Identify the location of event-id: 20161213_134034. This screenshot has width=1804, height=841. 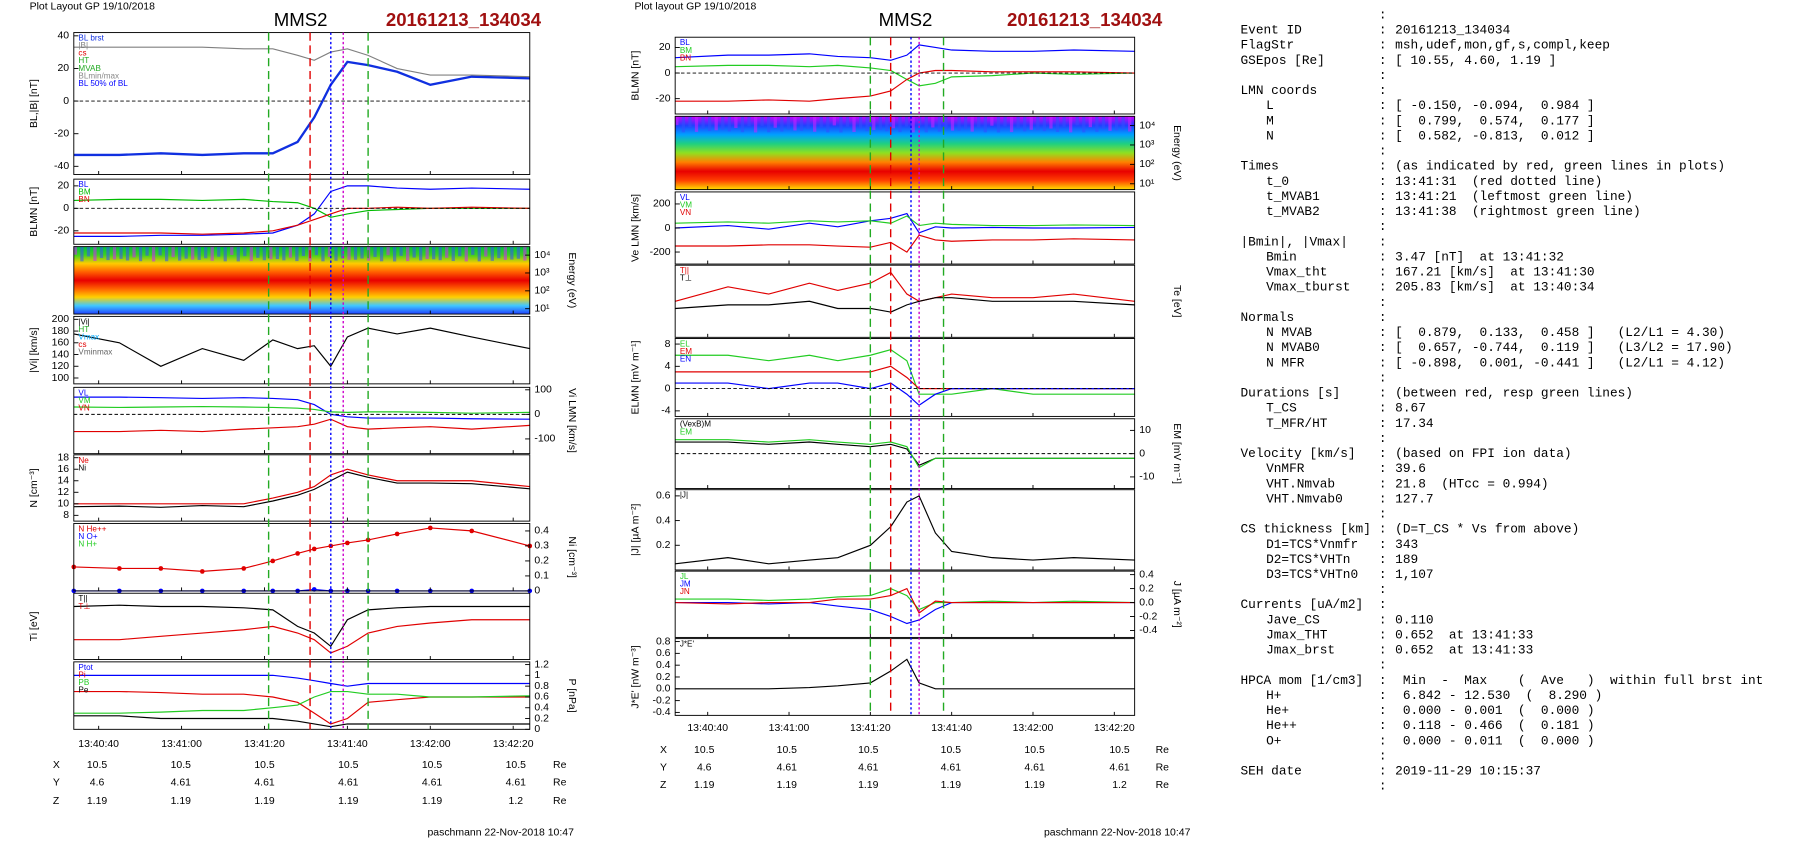
(464, 19).